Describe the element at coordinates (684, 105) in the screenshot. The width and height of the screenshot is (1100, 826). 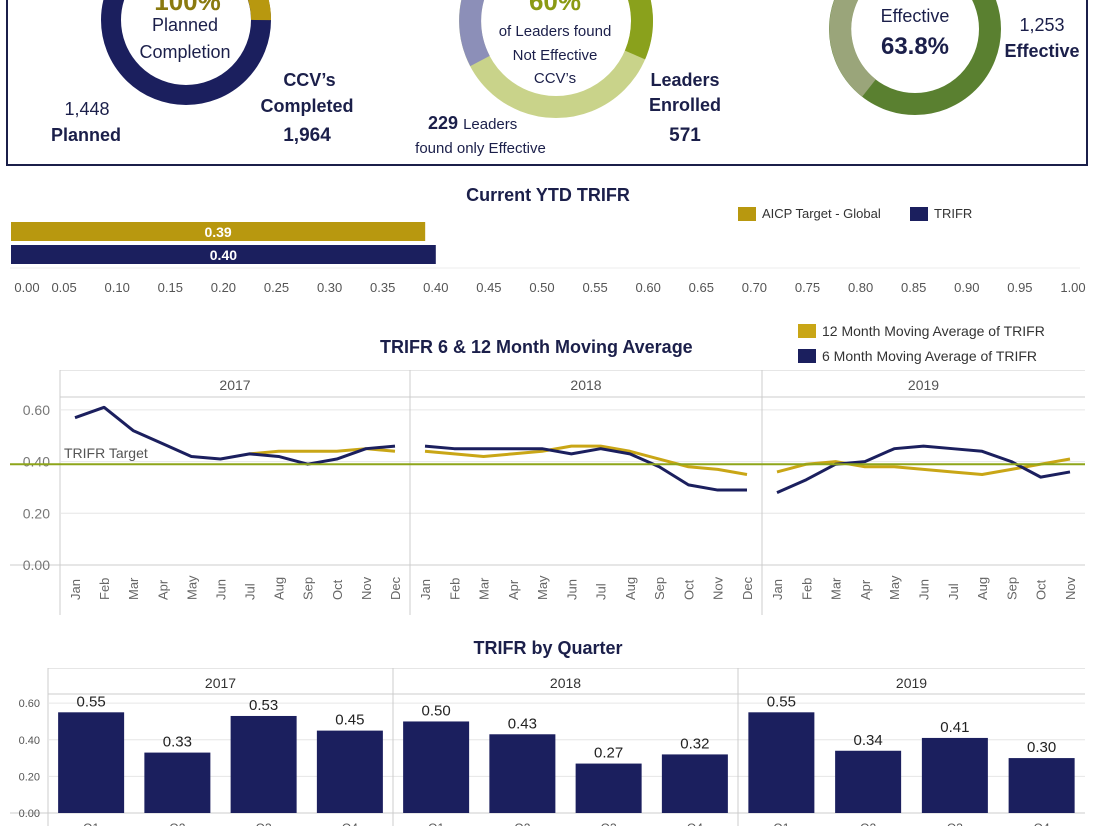
I see `enrolled-label2: Enrolled` at that location.